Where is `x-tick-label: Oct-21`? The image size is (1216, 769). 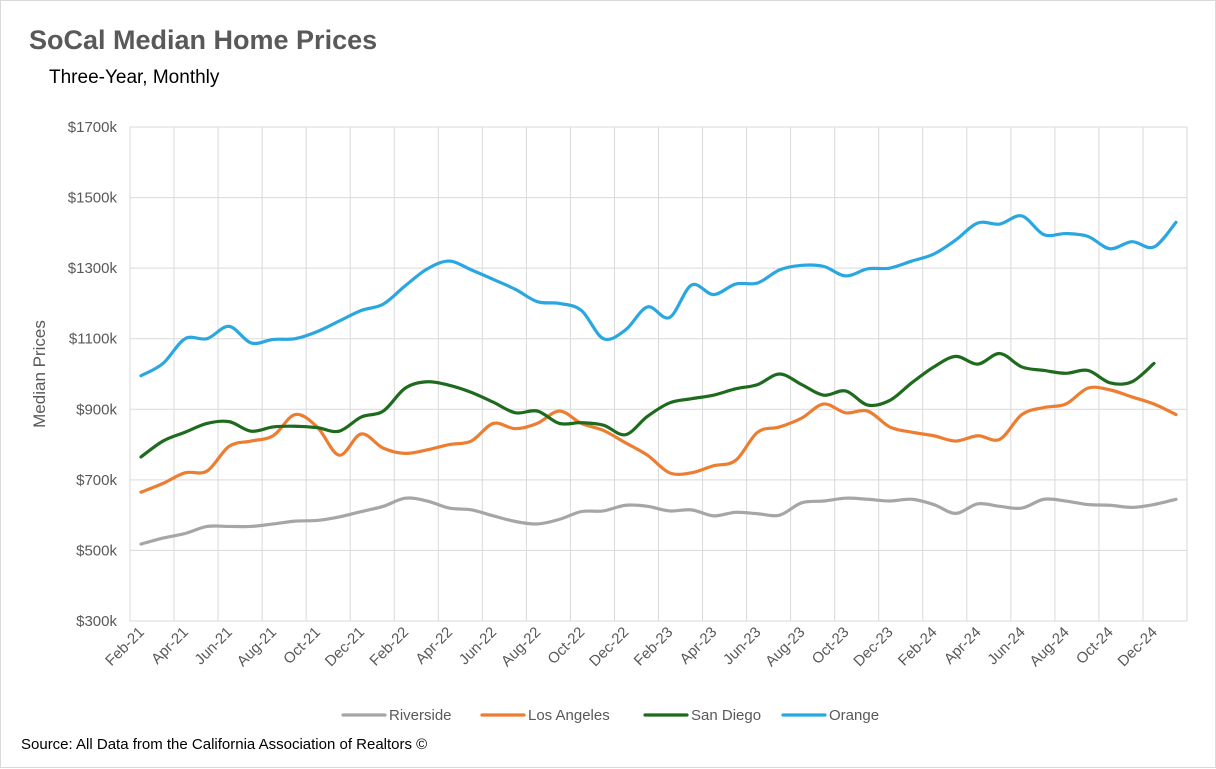
x-tick-label: Oct-21 is located at coordinates (302, 646).